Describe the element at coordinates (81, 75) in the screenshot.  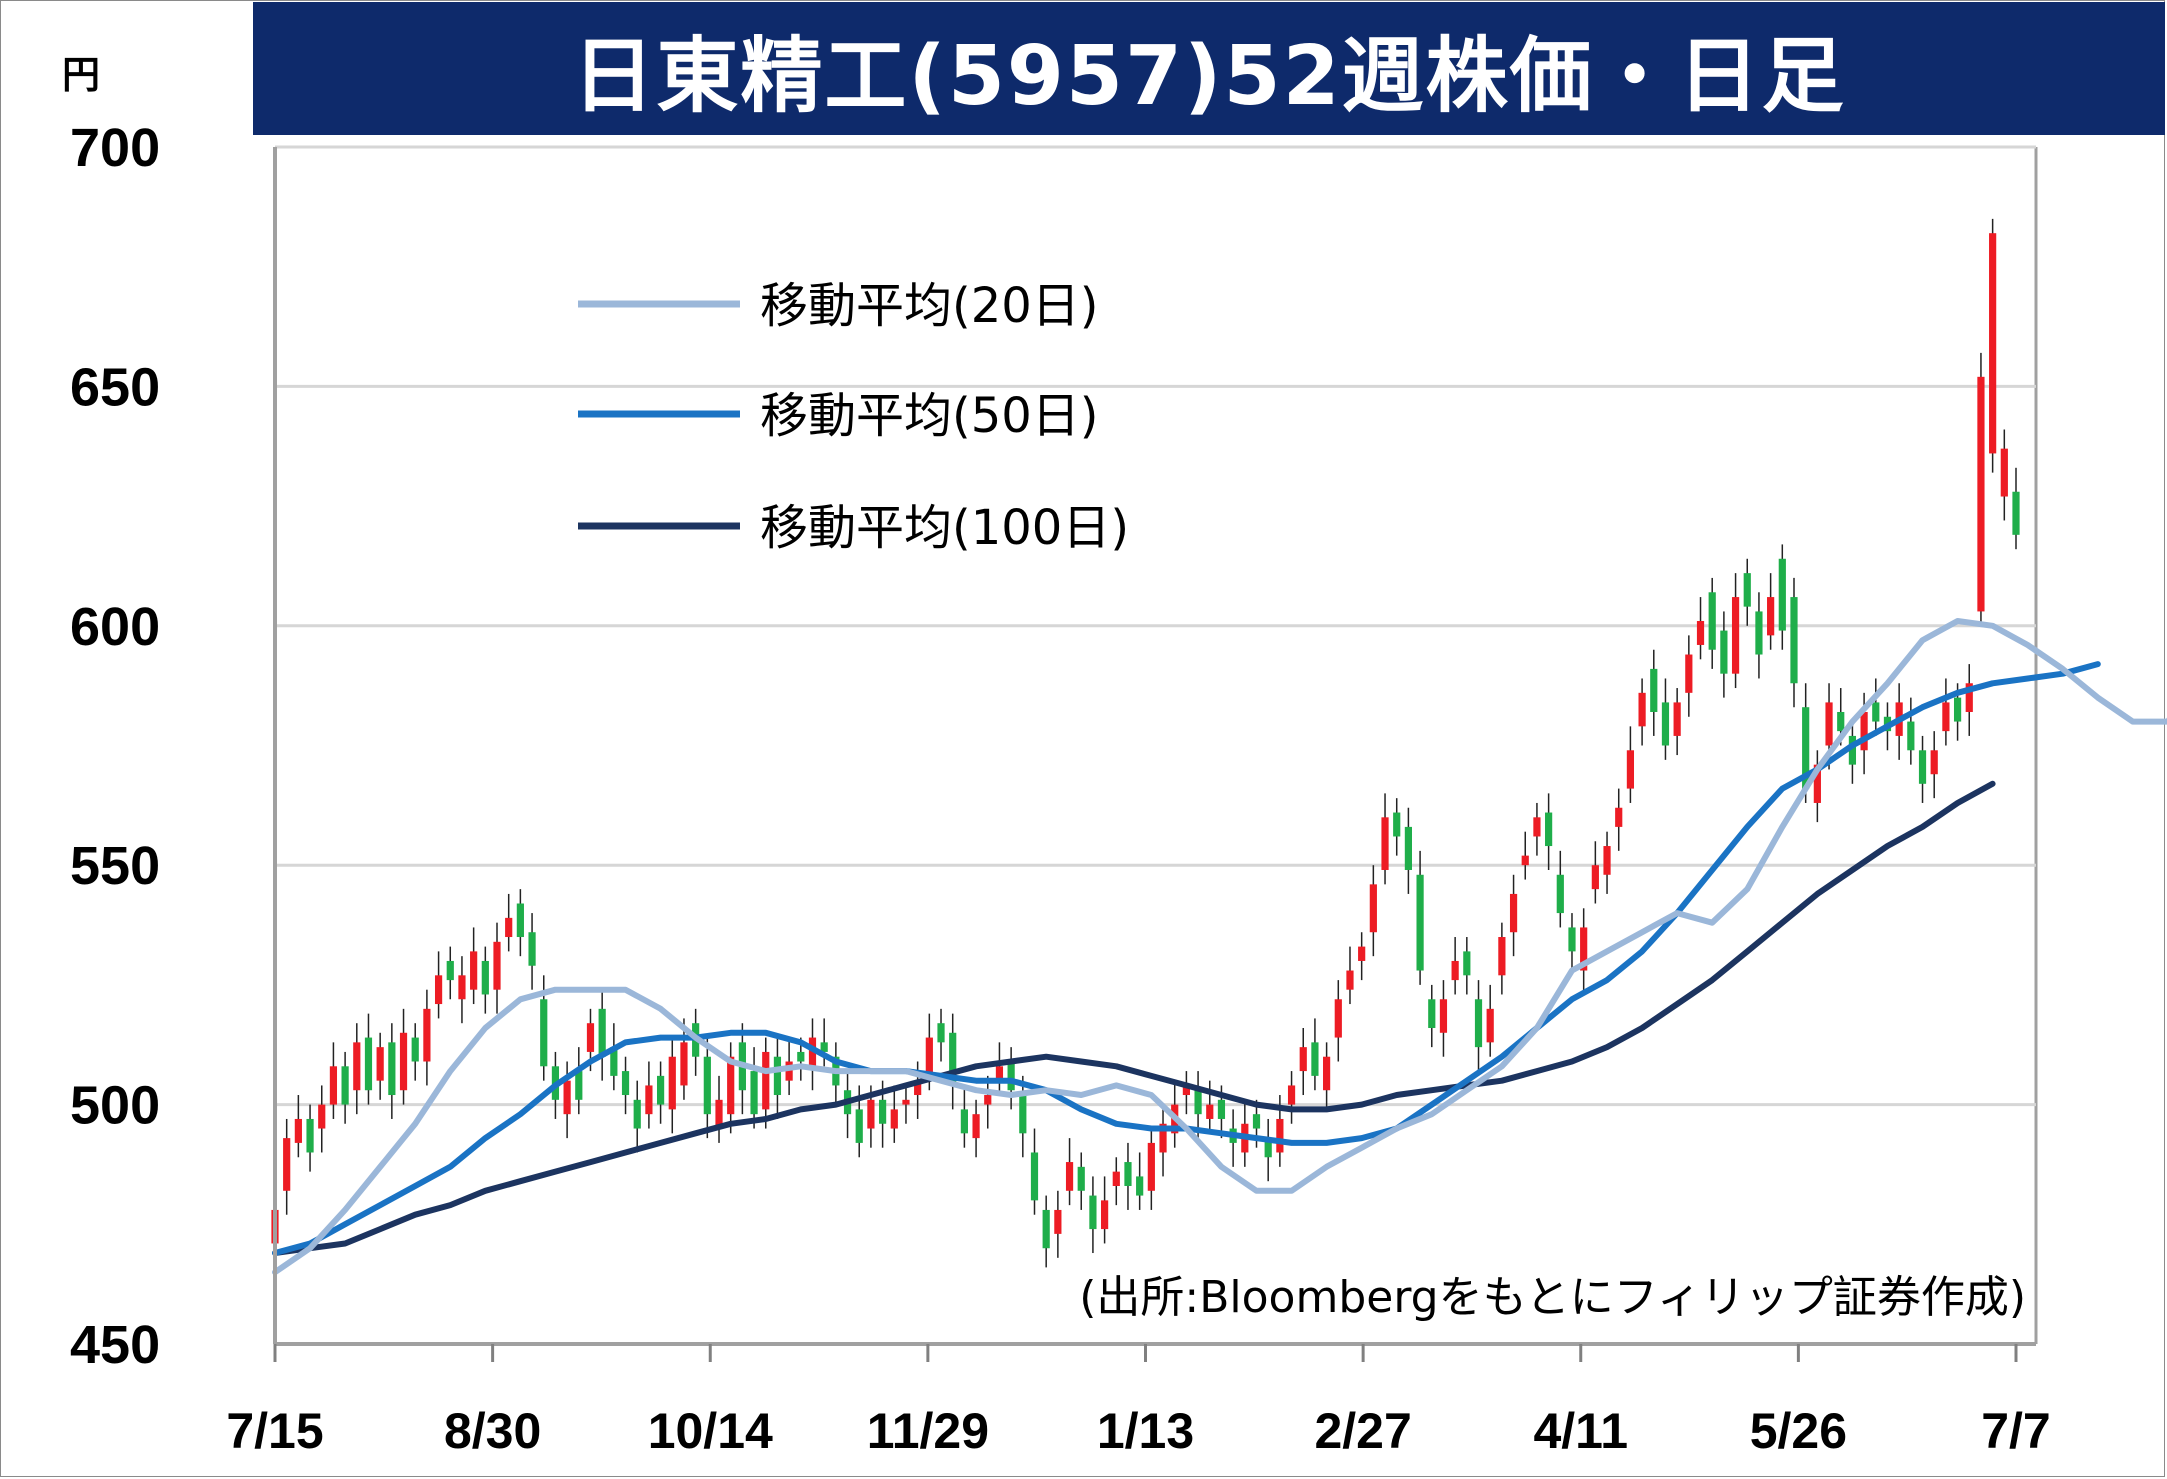
I see `y-axis-unit: 円` at that location.